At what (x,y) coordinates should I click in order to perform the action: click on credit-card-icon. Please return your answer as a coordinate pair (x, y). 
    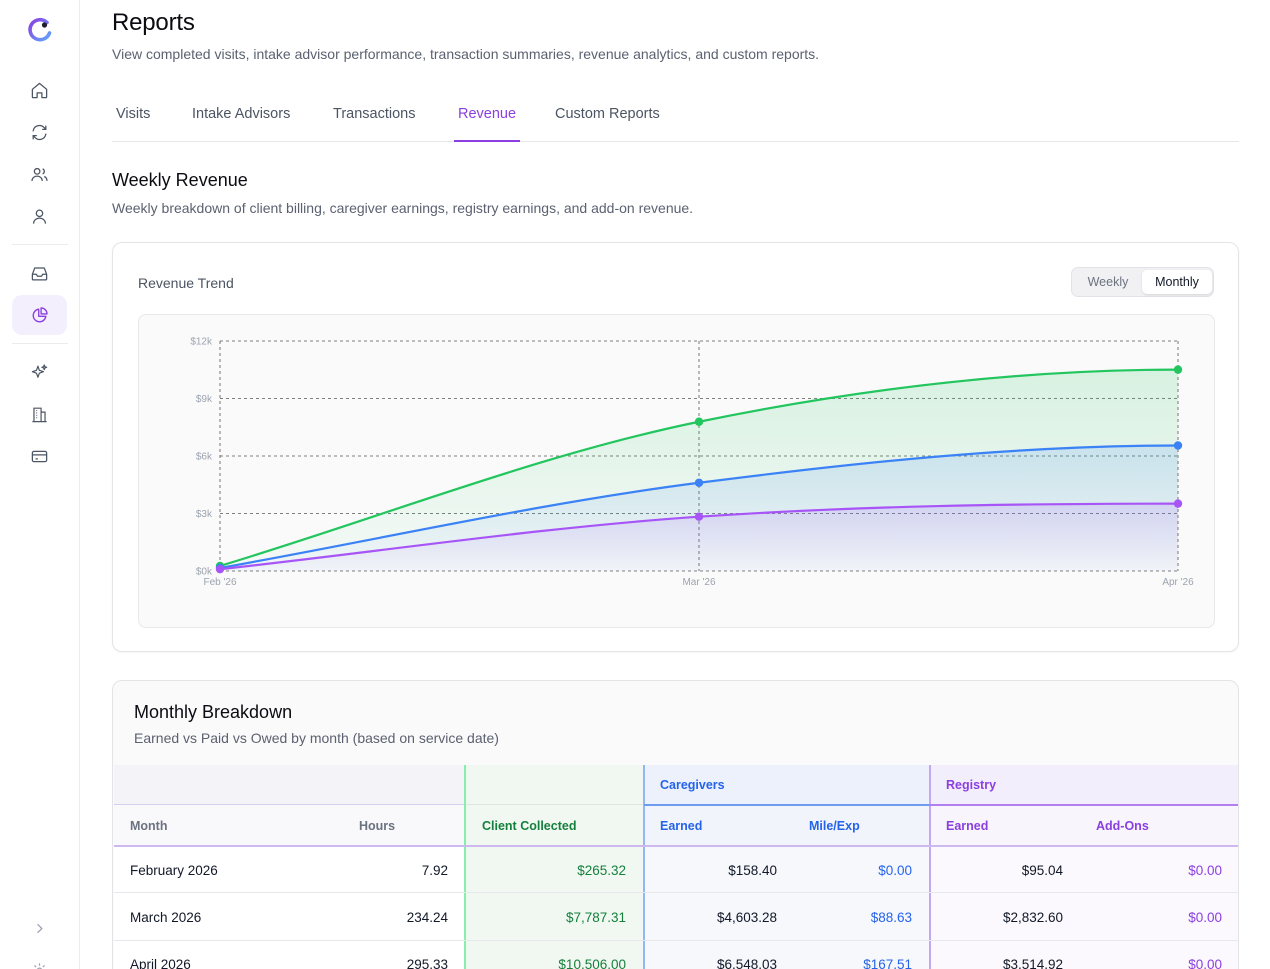
    Looking at the image, I should click on (39, 456).